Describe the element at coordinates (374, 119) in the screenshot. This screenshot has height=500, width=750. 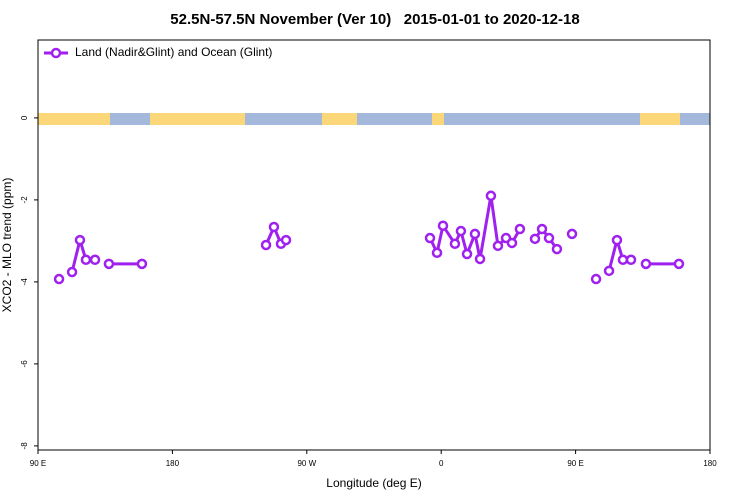
I see `land-ocean-strip` at that location.